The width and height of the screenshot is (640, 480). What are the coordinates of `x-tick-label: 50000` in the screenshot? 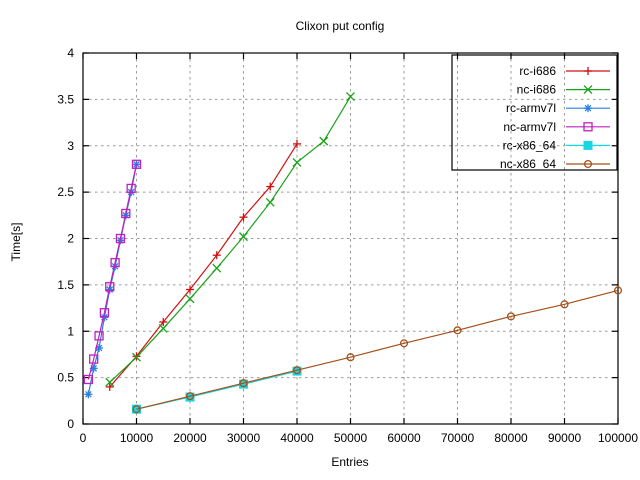 It's located at (351, 438).